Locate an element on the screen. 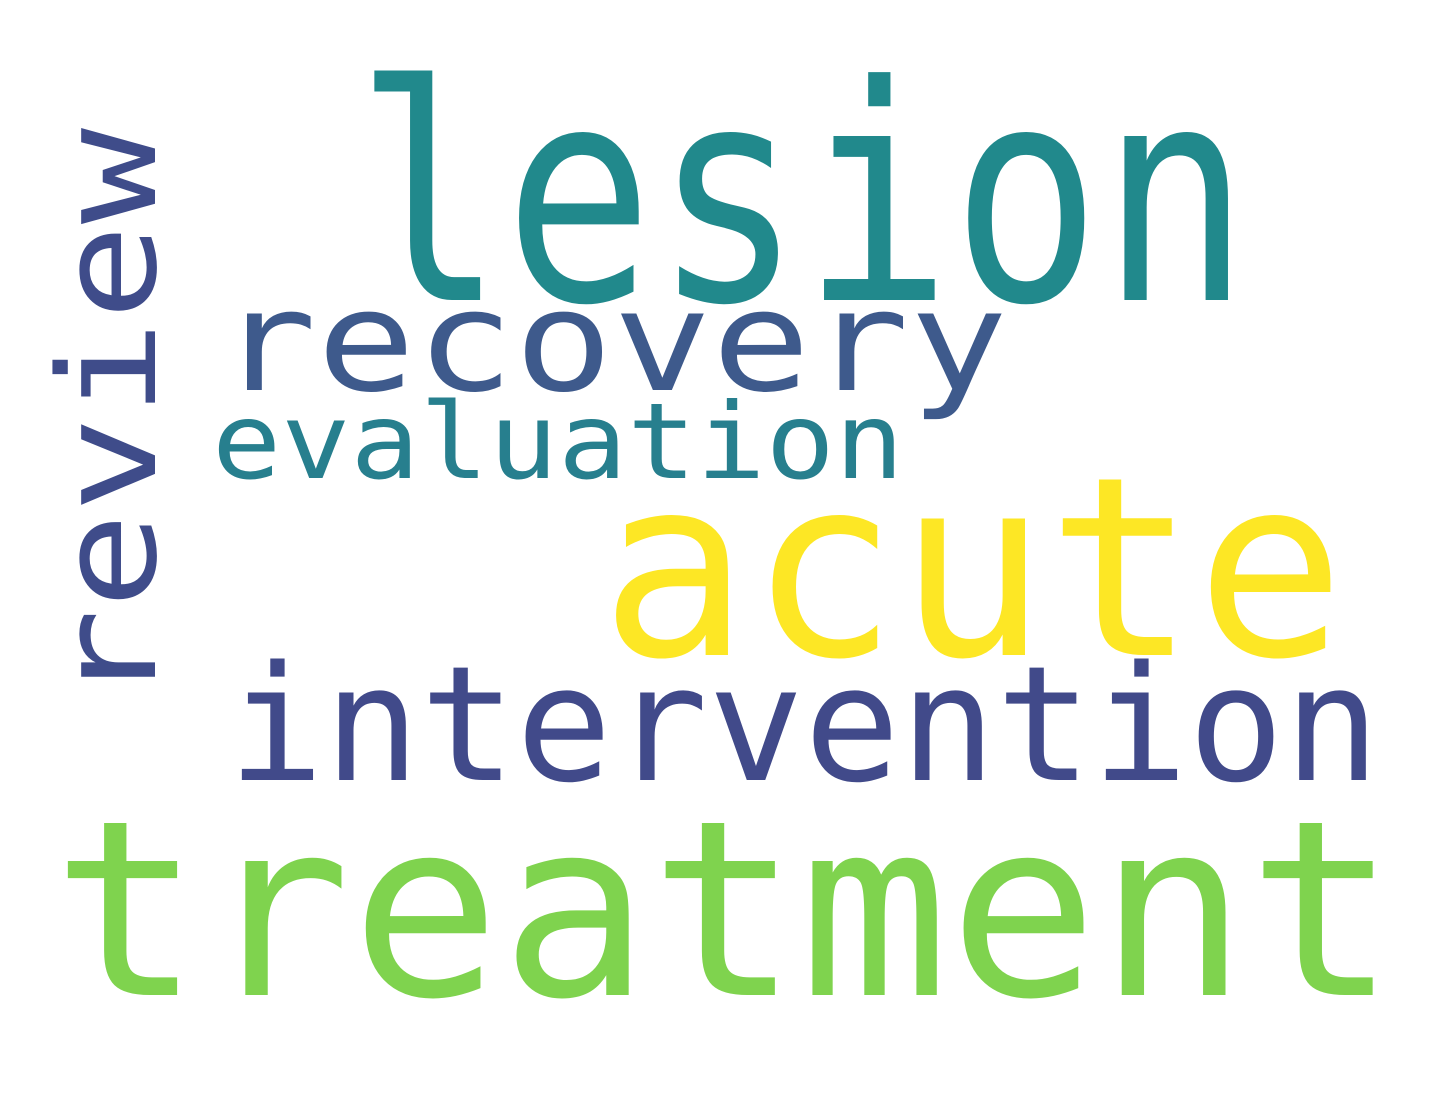  word-recovery: recovery is located at coordinates (613, 342).